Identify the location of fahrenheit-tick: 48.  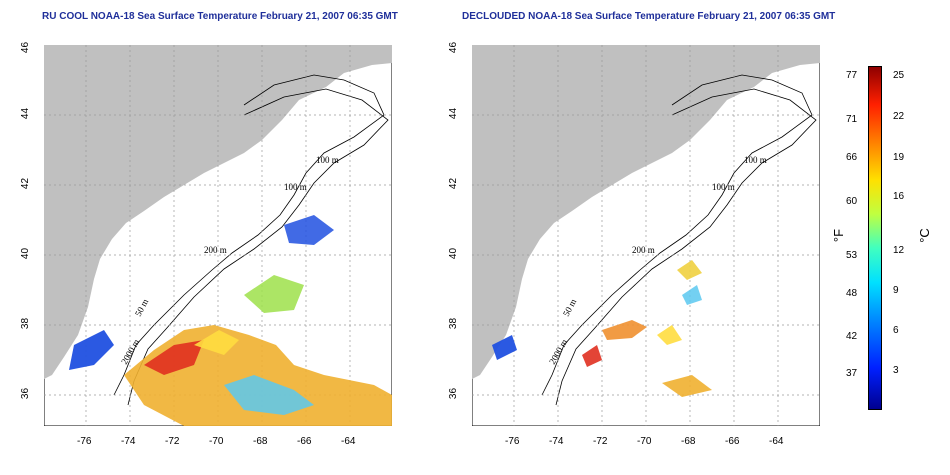
(852, 293).